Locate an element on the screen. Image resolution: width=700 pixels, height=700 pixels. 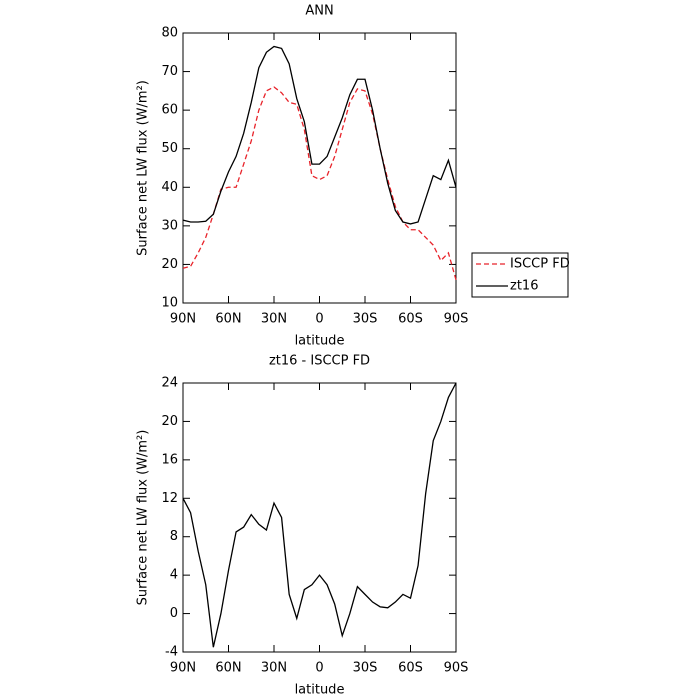
chart-title: zt16 - ISCCP FD is located at coordinates (319, 361).